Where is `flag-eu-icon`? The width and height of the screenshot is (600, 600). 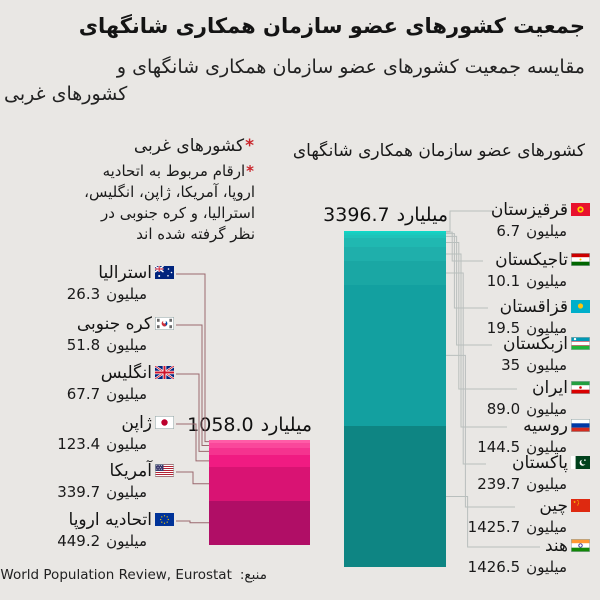 flag-eu-icon is located at coordinates (164, 519).